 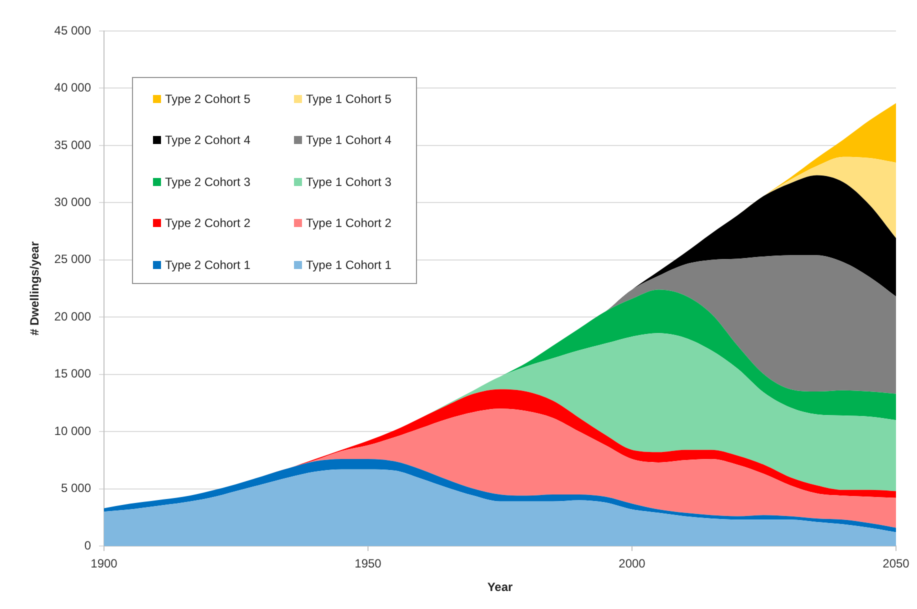 What do you see at coordinates (632, 563) in the screenshot?
I see `x-tick-label: 2000` at bounding box center [632, 563].